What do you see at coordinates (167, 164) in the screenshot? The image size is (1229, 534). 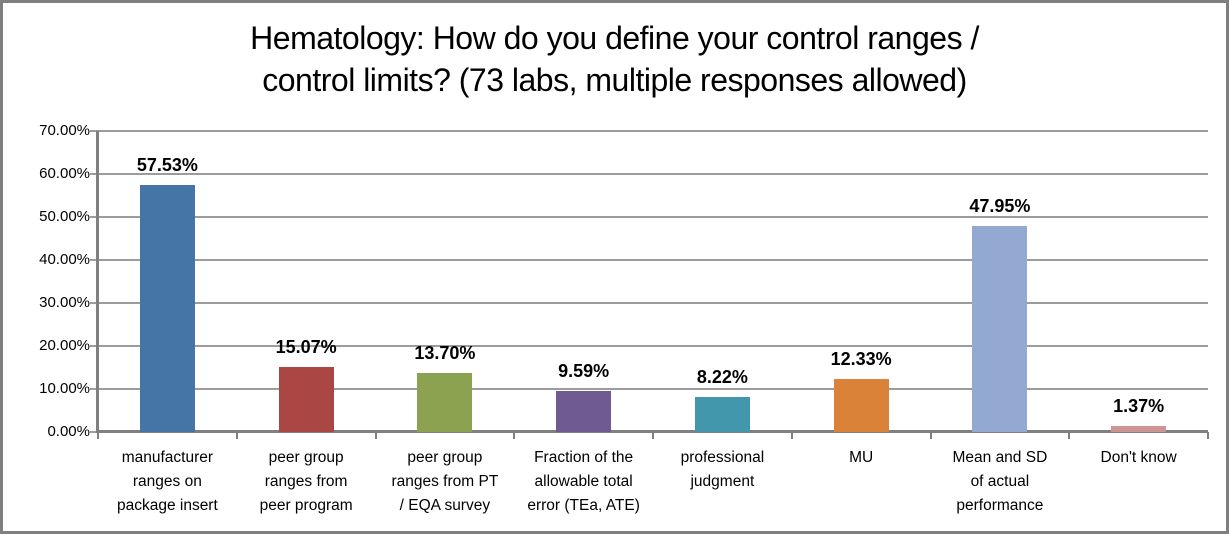 I see `bar-value-label: 57.53%` at bounding box center [167, 164].